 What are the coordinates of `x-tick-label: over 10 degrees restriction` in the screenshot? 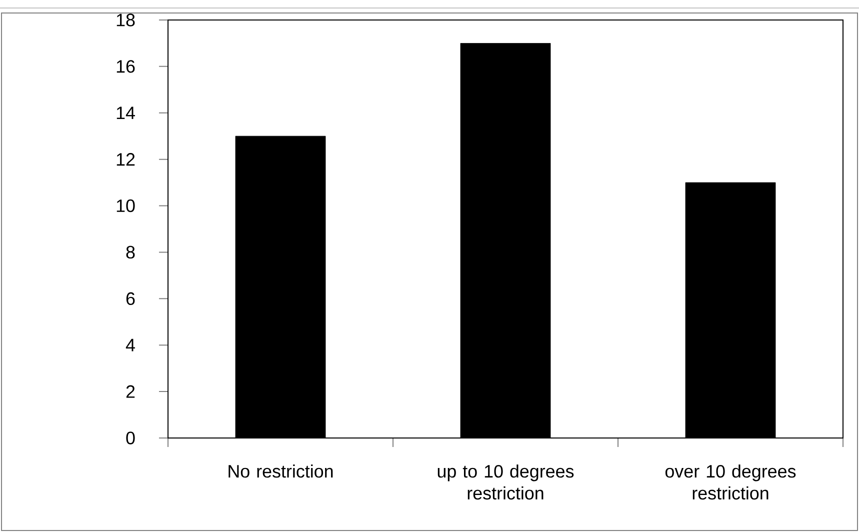 It's located at (730, 482).